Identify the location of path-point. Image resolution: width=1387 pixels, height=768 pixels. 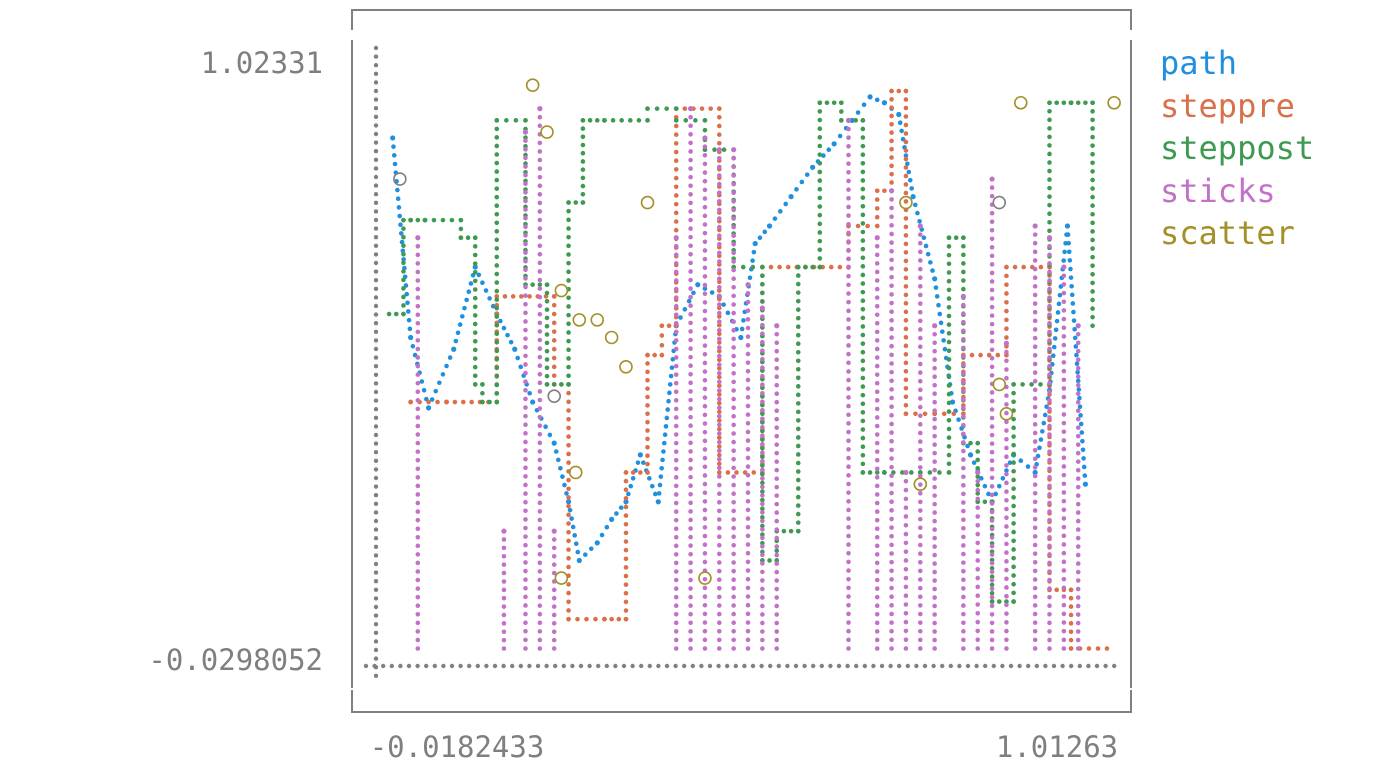
(935, 279).